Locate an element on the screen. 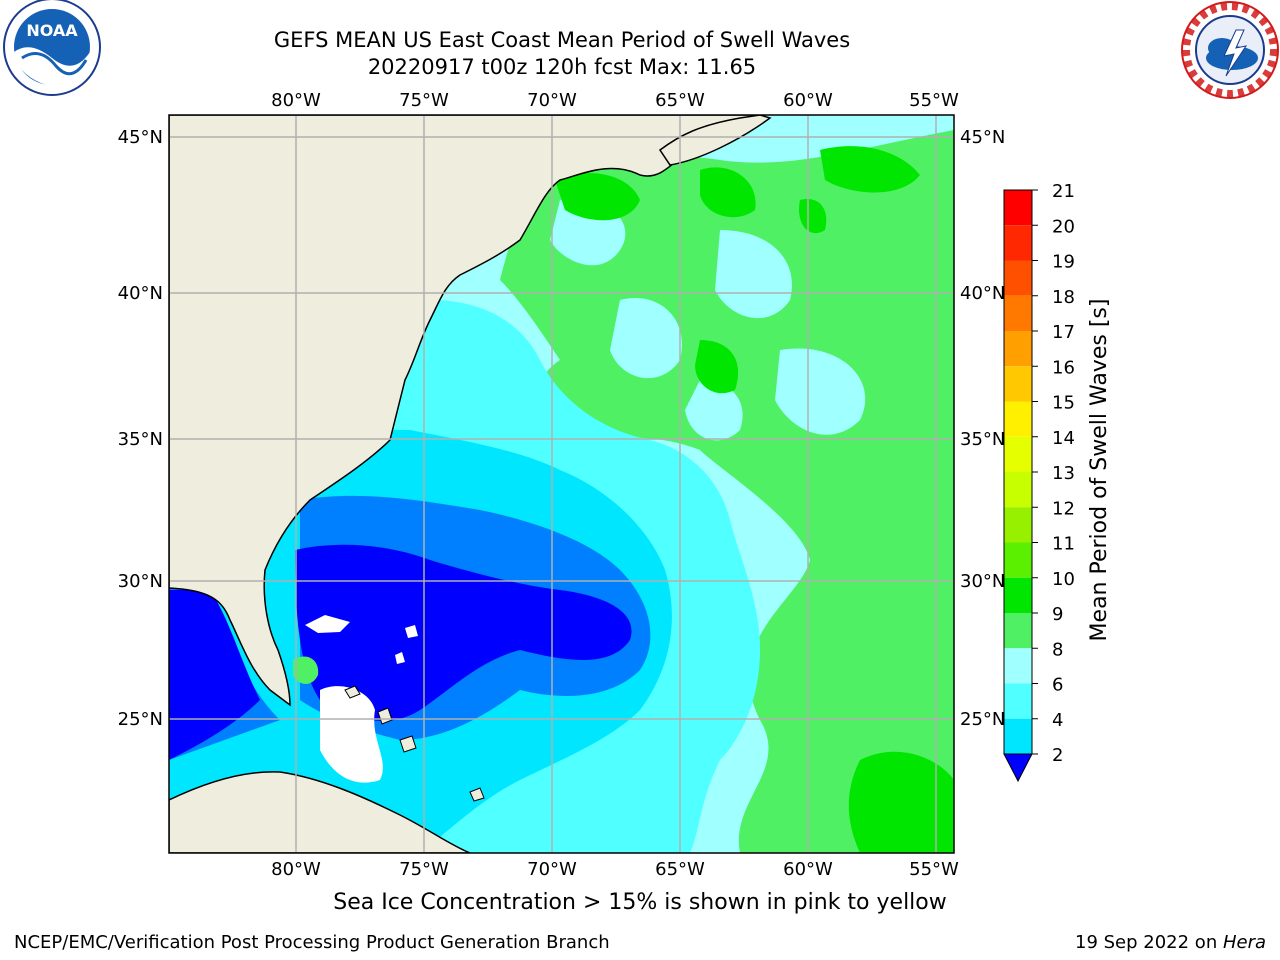  lon-label-top: 75°W is located at coordinates (424, 100).